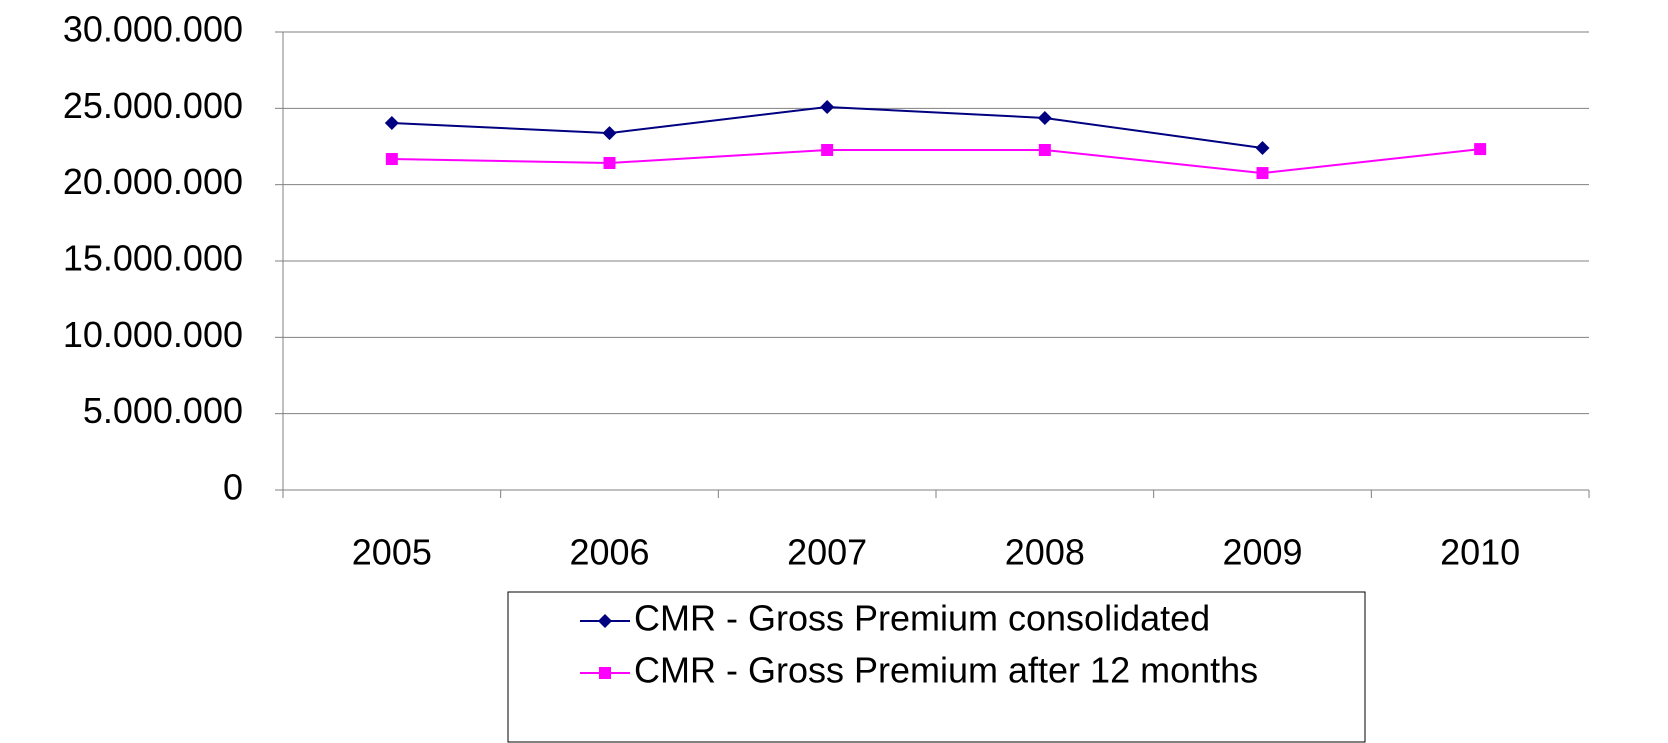 This screenshot has height=743, width=1668. Describe the element at coordinates (946, 670) in the screenshot. I see `legend-label: CMR - Gross Premium after 12 months` at that location.